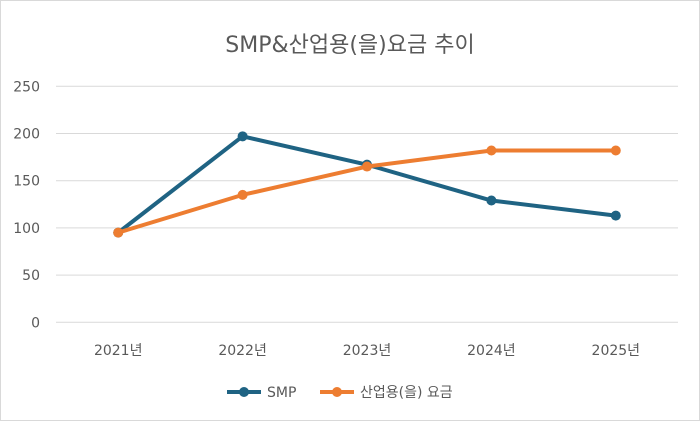  Describe the element at coordinates (491, 351) in the screenshot. I see `x-tick-label: 2024년` at that location.